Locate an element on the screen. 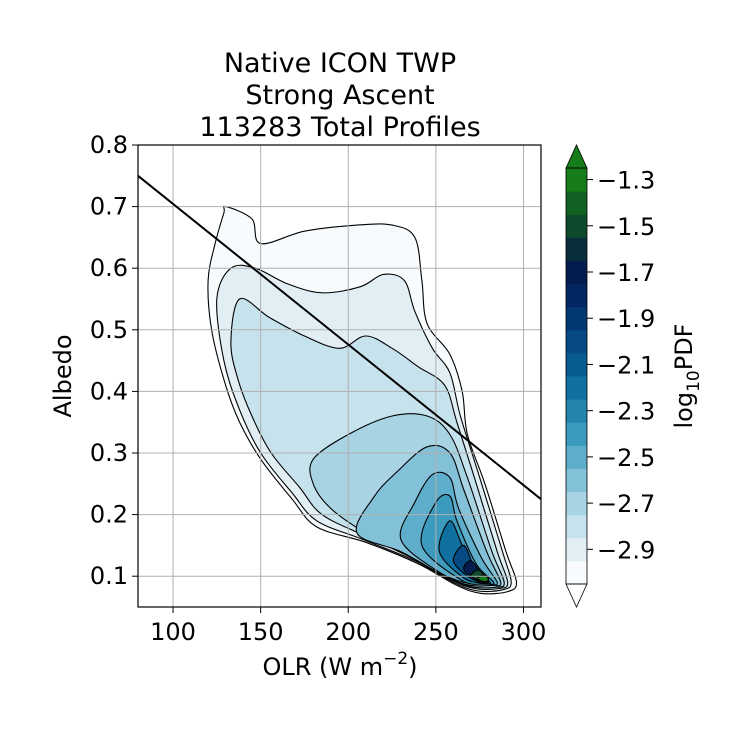 The image size is (751, 733). chart-title-line-2: Strong Ascent is located at coordinates (339, 95).